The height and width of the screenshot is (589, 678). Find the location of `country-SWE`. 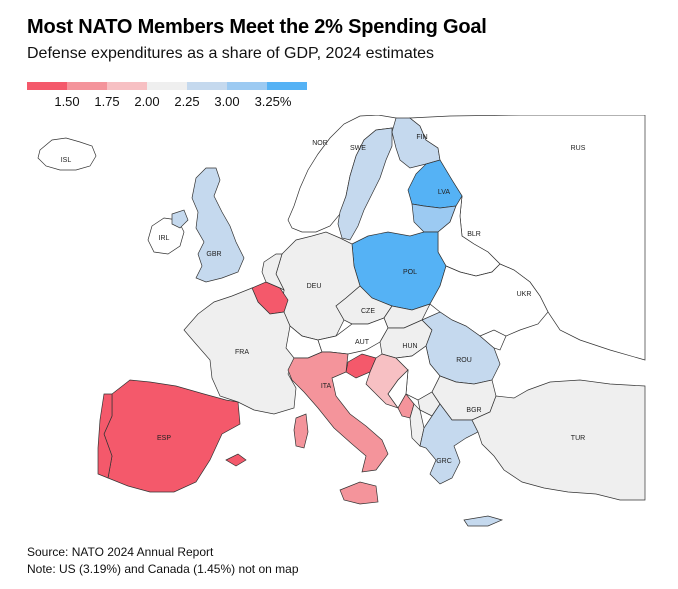

country-SWE is located at coordinates (365, 184).